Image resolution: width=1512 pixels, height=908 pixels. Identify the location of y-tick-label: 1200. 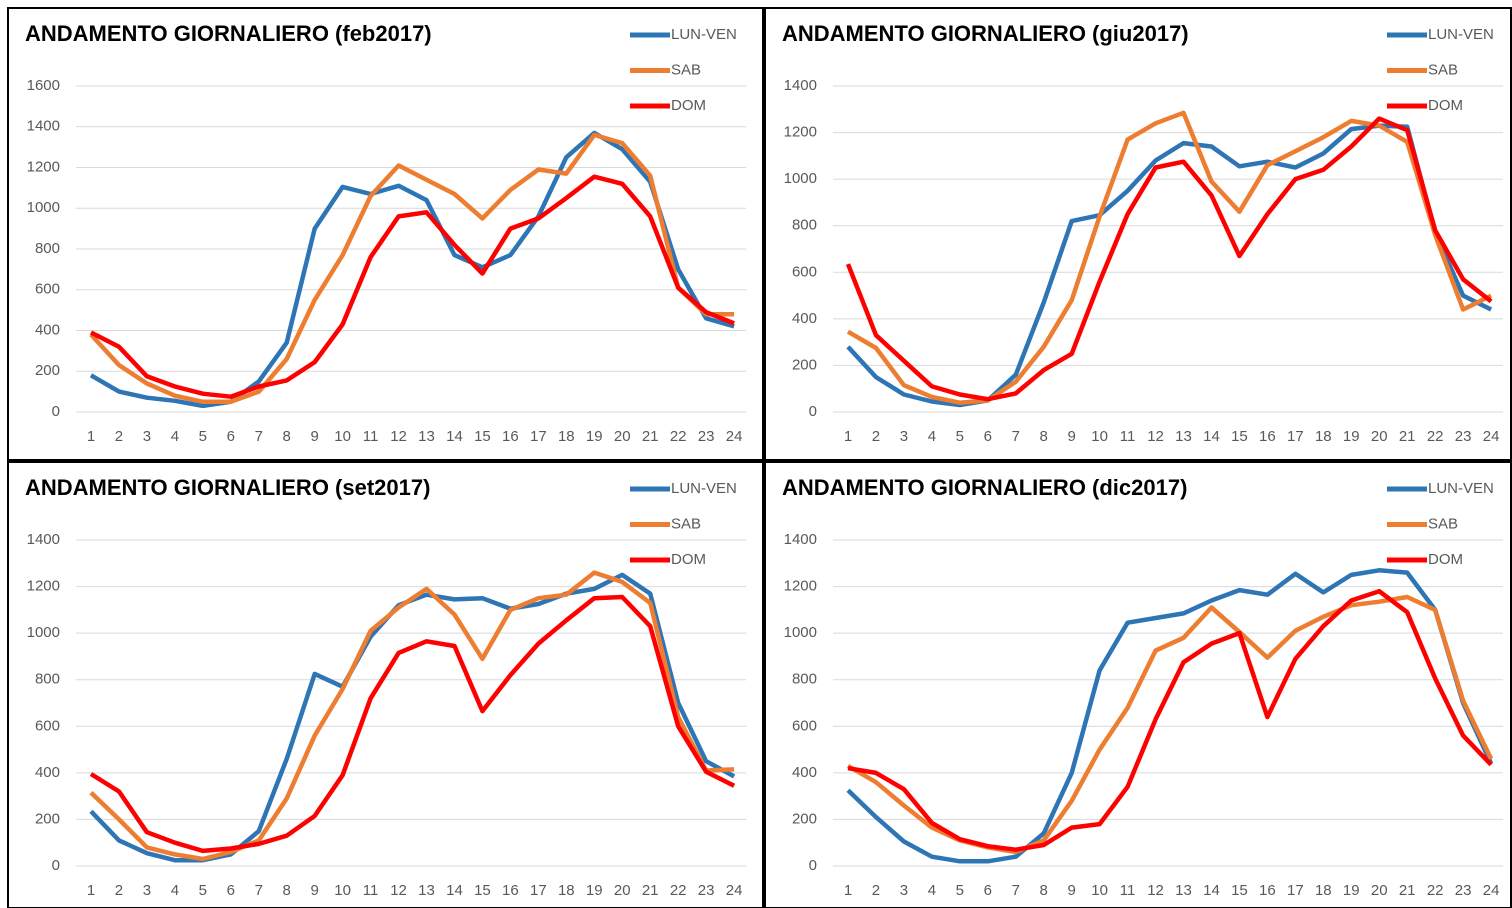
(800, 132).